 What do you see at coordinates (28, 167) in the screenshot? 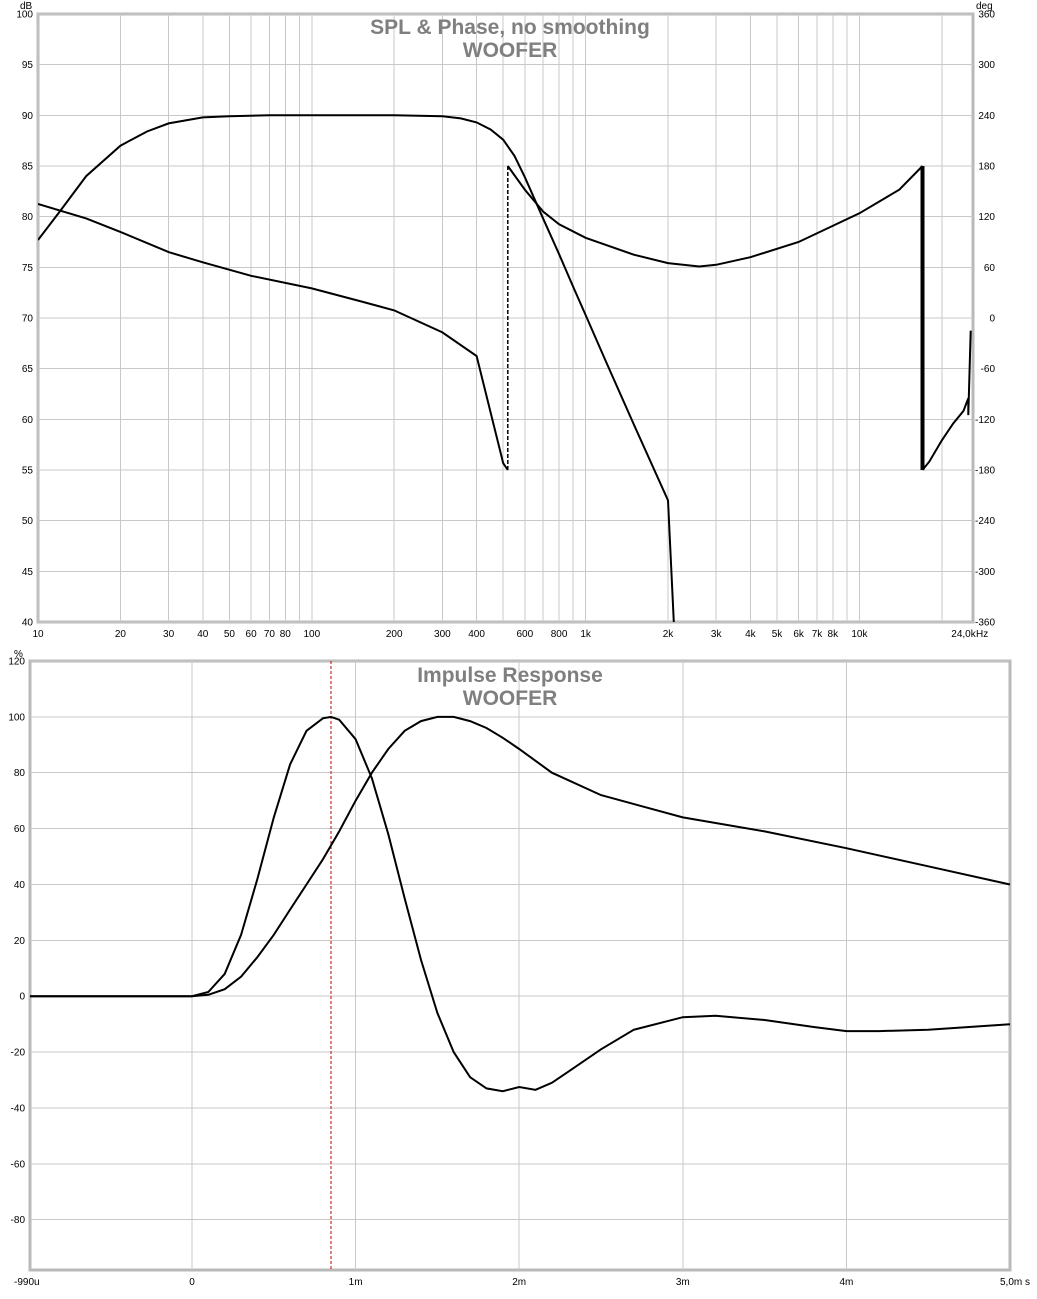
I see `spl-y-tick-label: 85` at bounding box center [28, 167].